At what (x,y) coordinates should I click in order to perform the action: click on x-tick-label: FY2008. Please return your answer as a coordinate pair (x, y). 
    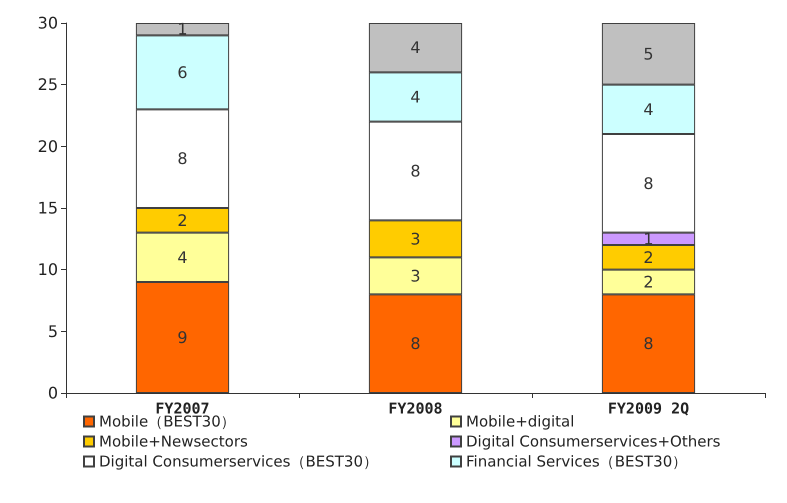
    Looking at the image, I should click on (415, 409).